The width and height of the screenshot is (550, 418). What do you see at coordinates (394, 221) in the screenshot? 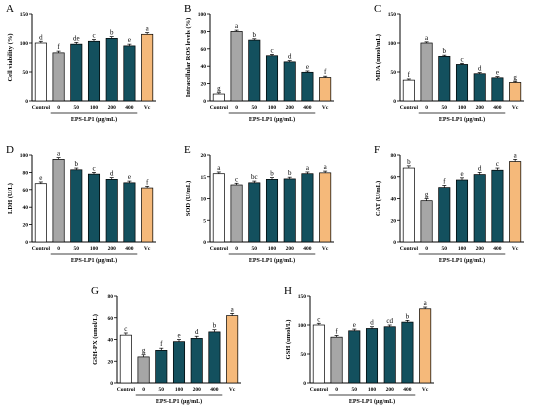
I see `y-tick-label: 20` at bounding box center [394, 221].